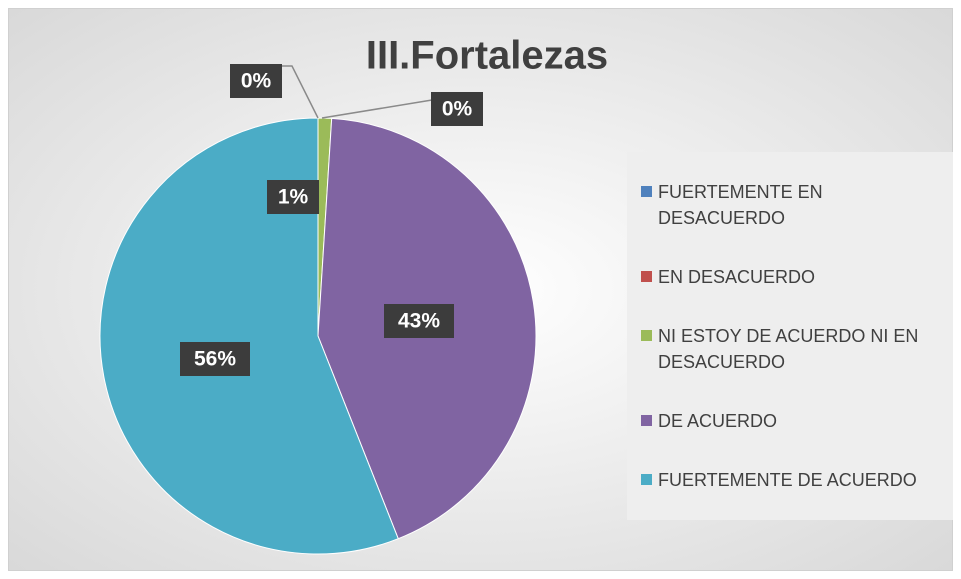  Describe the element at coordinates (487, 56) in the screenshot. I see `chart-title: III.Fortalezas` at that location.